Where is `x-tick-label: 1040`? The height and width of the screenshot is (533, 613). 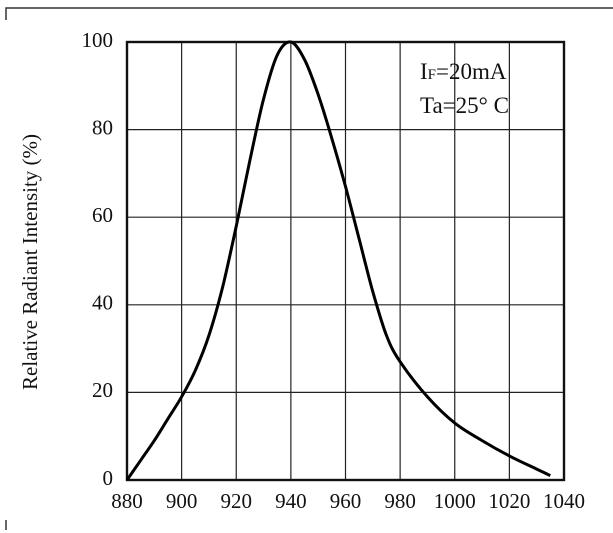 x-tick-label: 1040 is located at coordinates (564, 501).